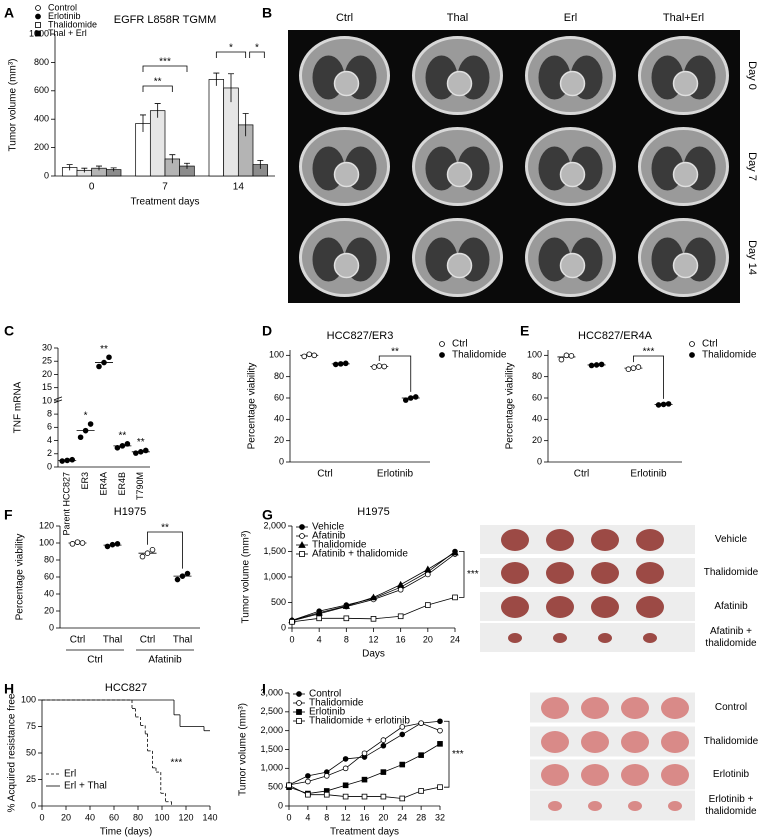 Image resolution: width=764 pixels, height=839 pixels. I want to click on x-axis-label: Treatment days, so click(164, 202).